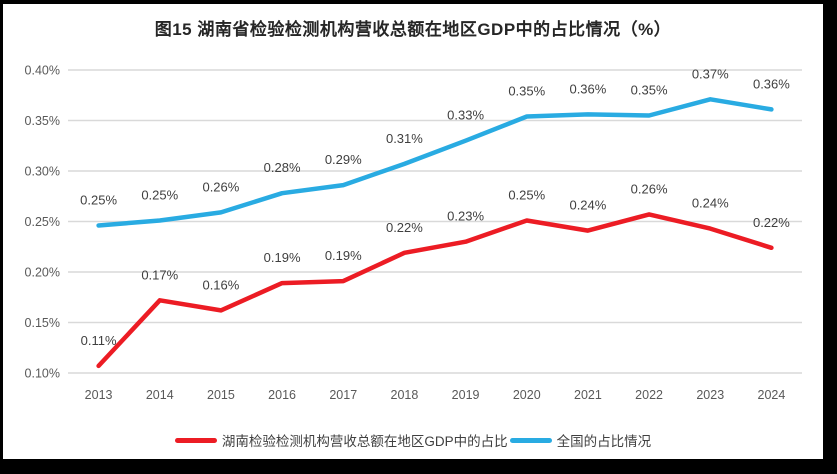 The width and height of the screenshot is (837, 474). Describe the element at coordinates (221, 395) in the screenshot. I see `x-tick-label: 2015` at that location.